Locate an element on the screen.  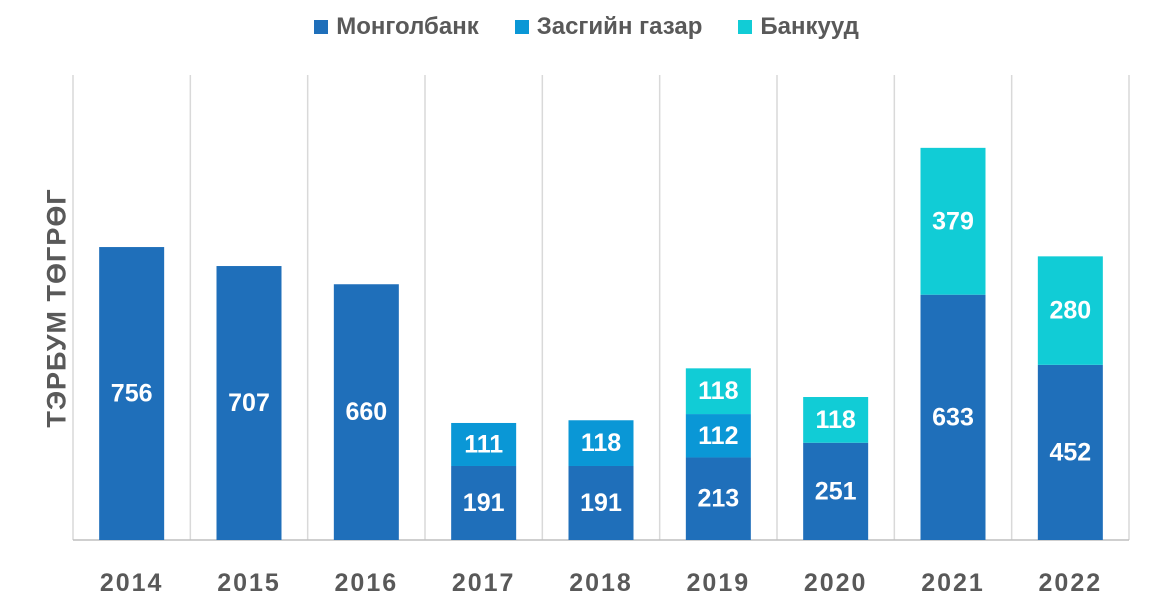
x-tick-label: 2022 is located at coordinates (1071, 583).